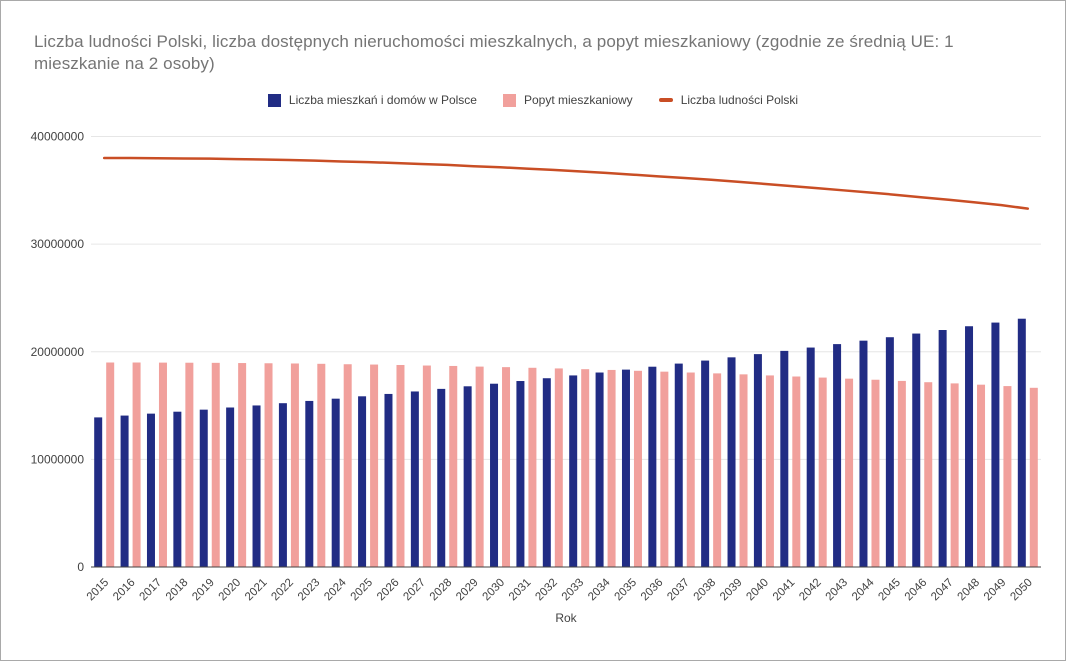 The image size is (1066, 661). What do you see at coordinates (567, 100) in the screenshot?
I see `legend-item-demand: Popyt mieszkaniowy` at bounding box center [567, 100].